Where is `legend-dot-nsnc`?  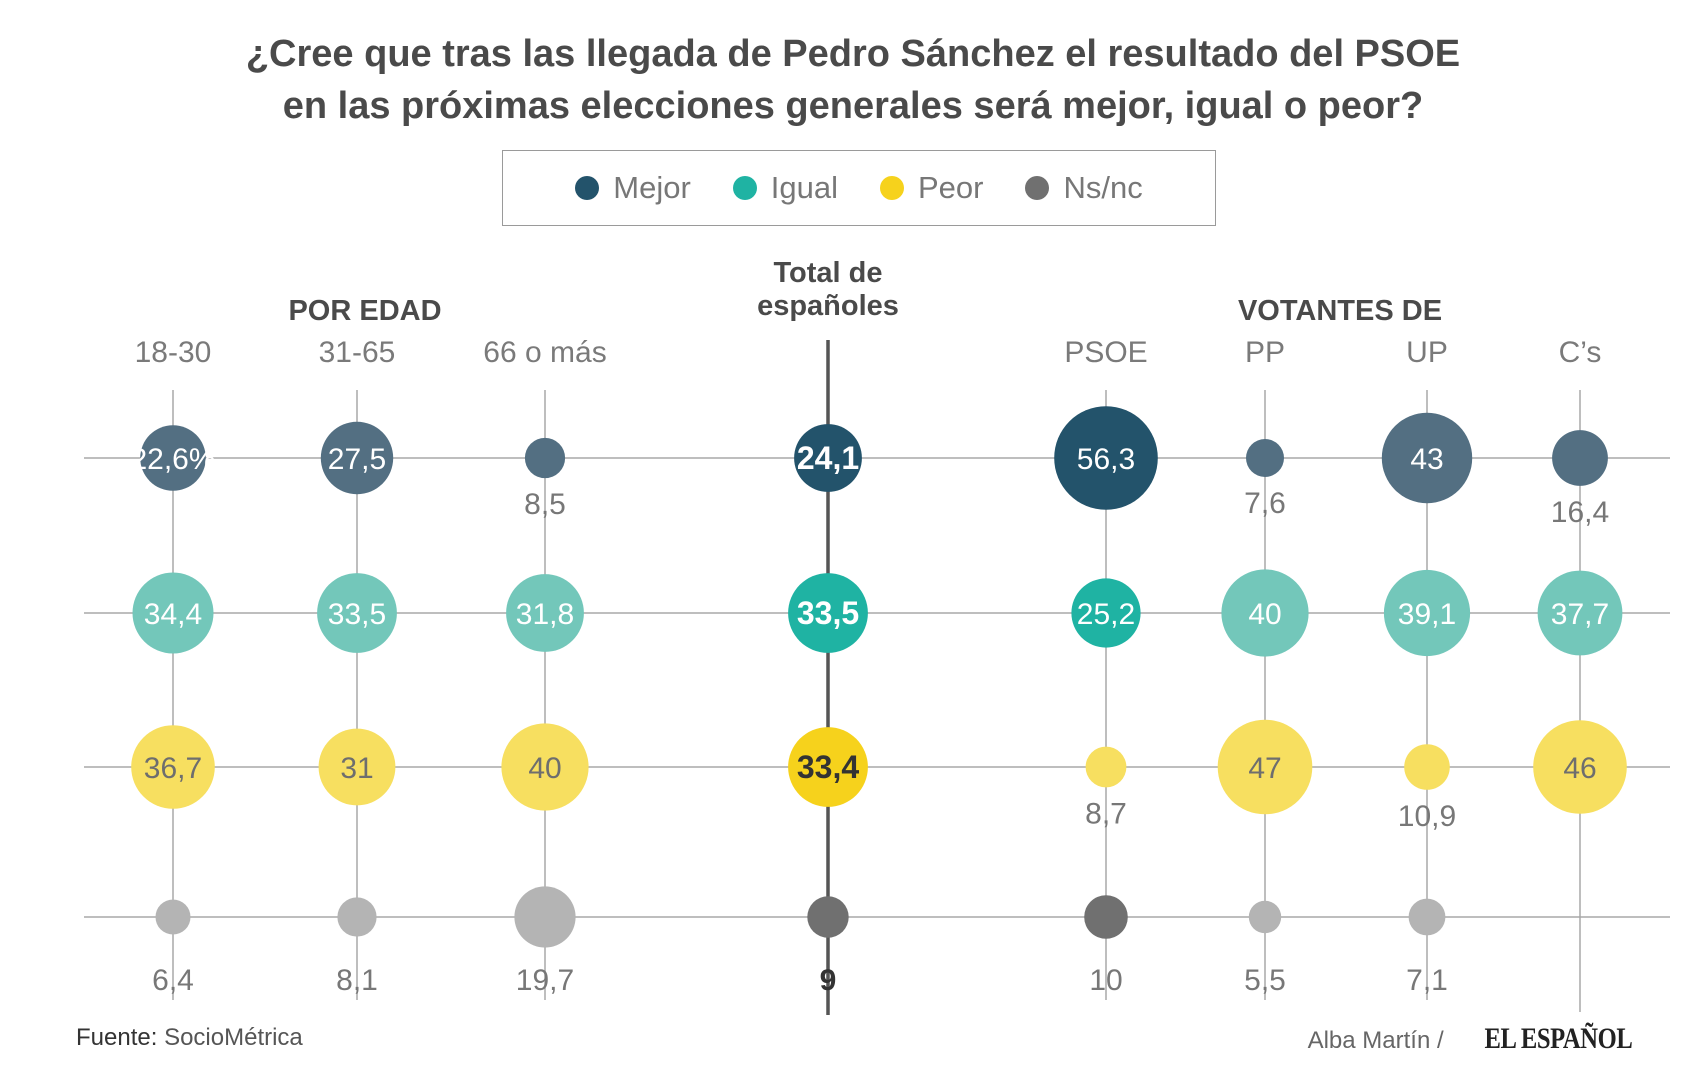 legend-dot-nsnc is located at coordinates (1037, 188).